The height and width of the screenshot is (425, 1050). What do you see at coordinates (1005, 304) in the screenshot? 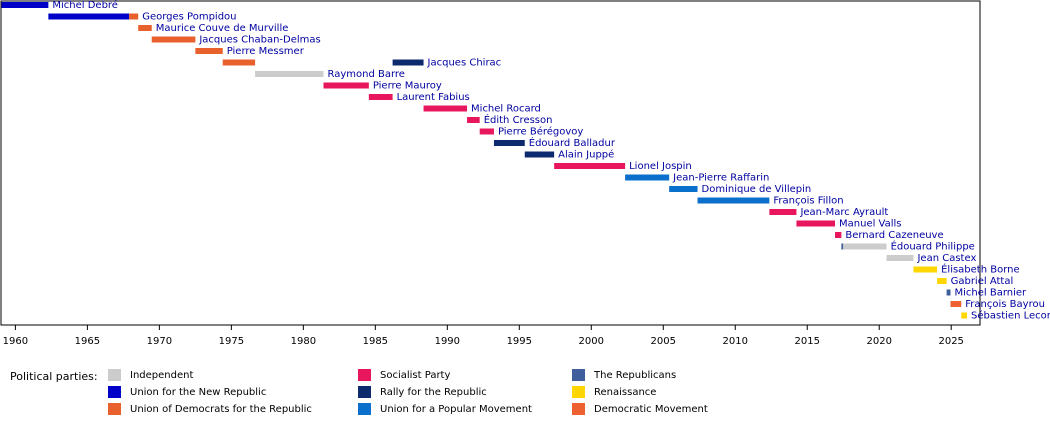
I see `pm-name: François Bayrou` at bounding box center [1005, 304].